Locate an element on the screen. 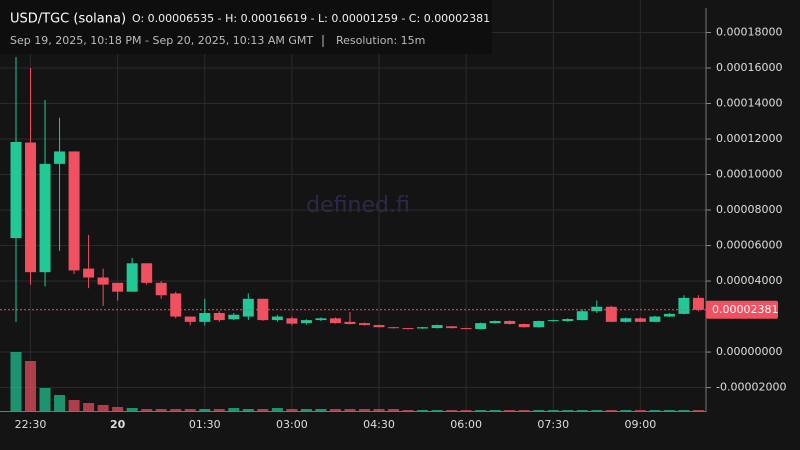 This screenshot has height=450, width=800. x-tick-label: 01:30 is located at coordinates (205, 424).